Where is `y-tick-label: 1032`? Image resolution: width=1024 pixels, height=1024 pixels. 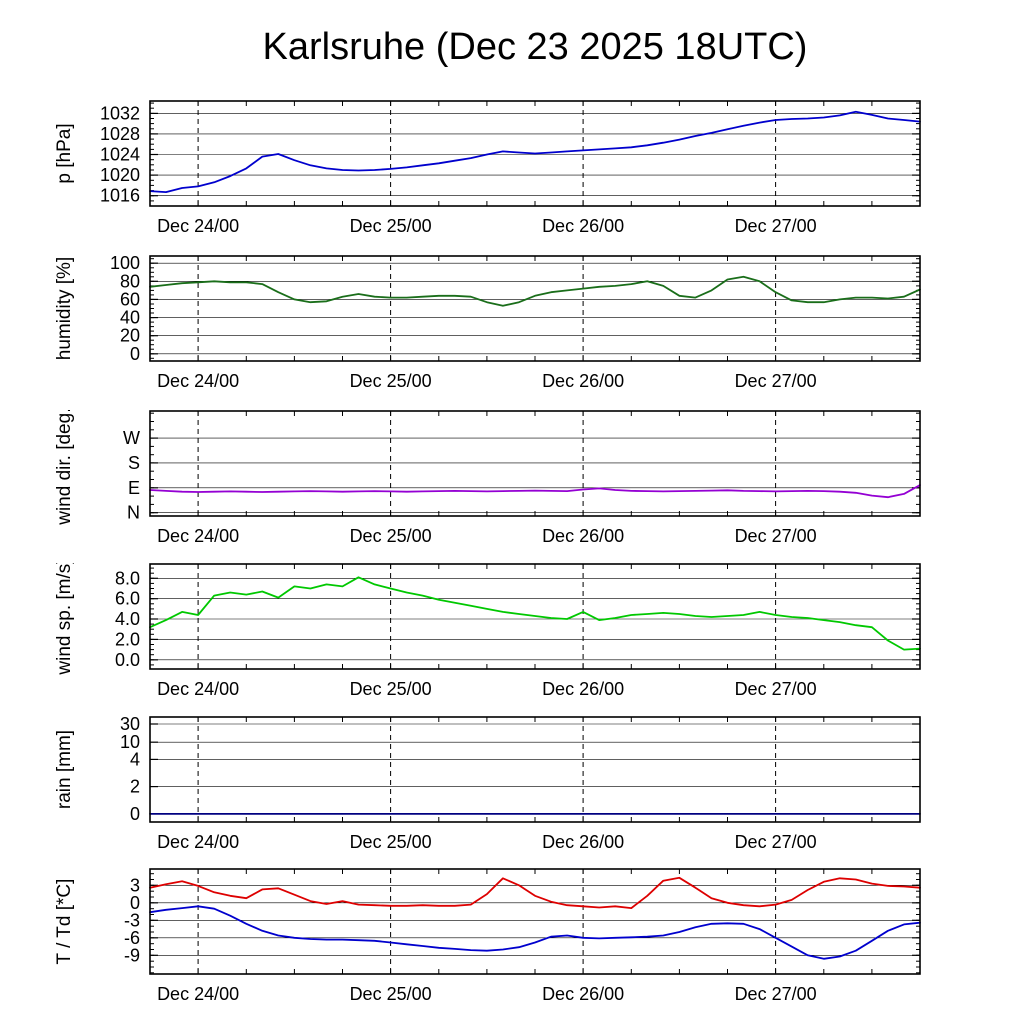
y-tick-label: 1032 is located at coordinates (120, 113).